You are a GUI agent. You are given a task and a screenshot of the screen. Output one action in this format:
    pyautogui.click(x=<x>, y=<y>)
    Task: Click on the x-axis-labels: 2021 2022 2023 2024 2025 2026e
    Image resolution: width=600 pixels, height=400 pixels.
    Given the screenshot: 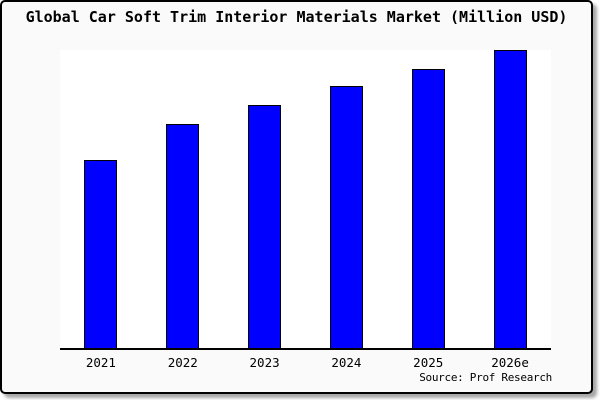 What is the action you would take?
    pyautogui.click(x=305, y=362)
    